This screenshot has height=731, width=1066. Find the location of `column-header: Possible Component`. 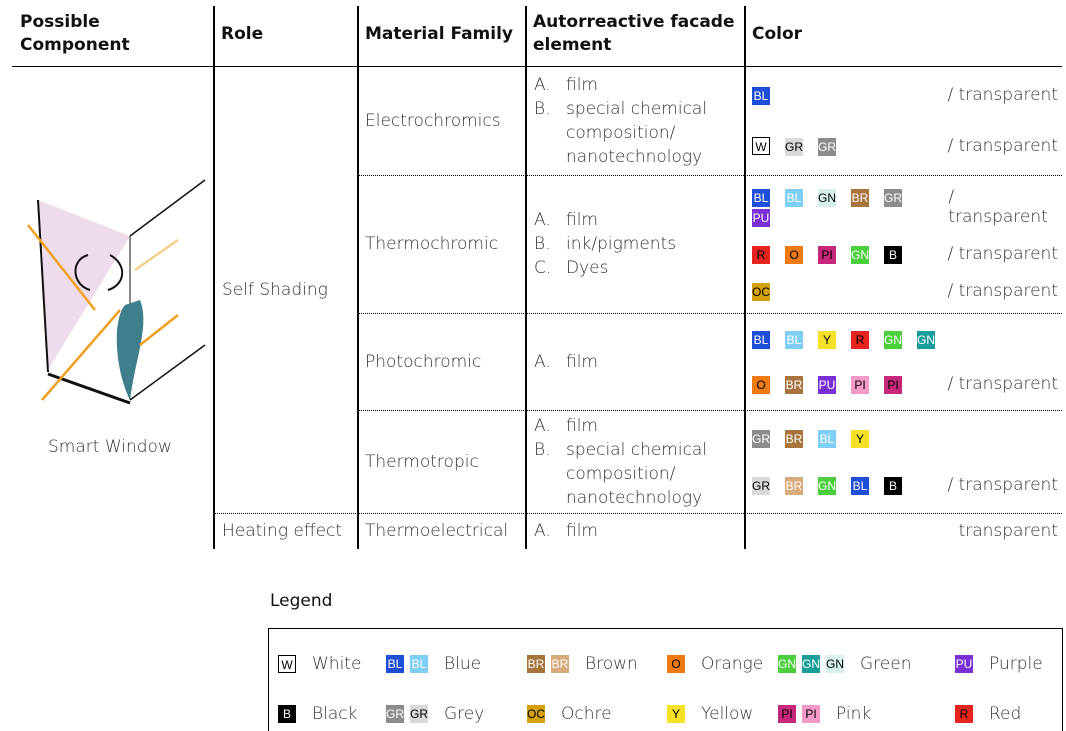

column-header: Possible Component is located at coordinates (75, 33).